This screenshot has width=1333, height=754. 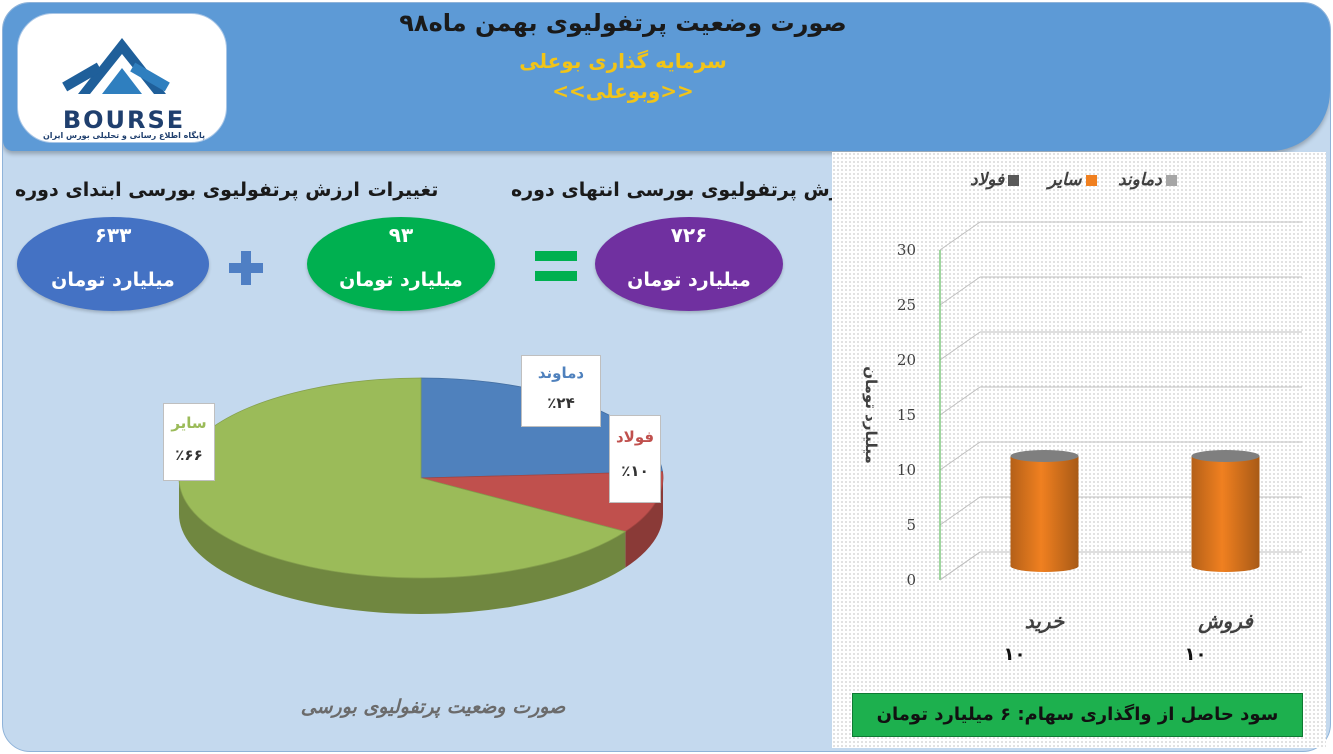 What do you see at coordinates (189, 423) in the screenshot?
I see `pie-label-sayer-name: سایر` at bounding box center [189, 423].